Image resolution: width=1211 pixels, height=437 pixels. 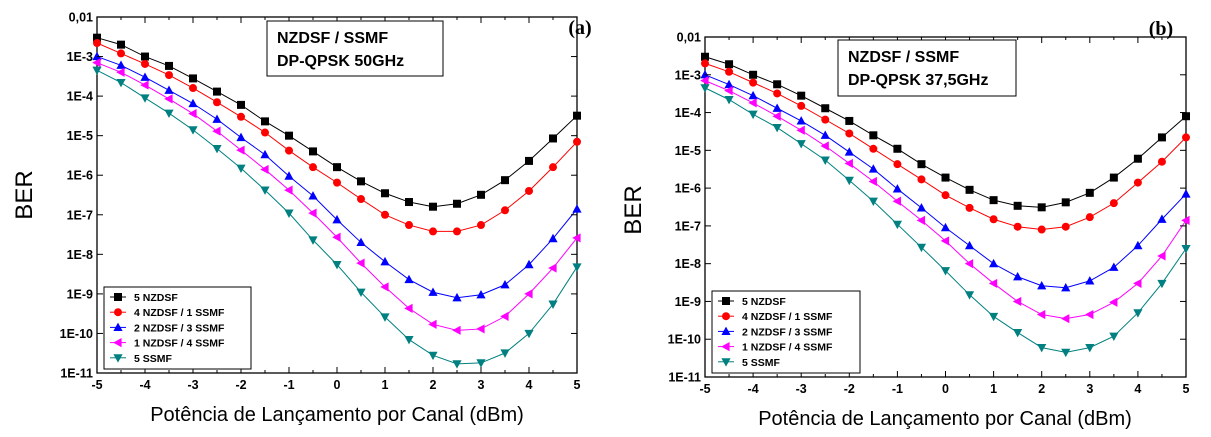 What do you see at coordinates (577, 385) in the screenshot?
I see `x-tick-label: 5` at bounding box center [577, 385].